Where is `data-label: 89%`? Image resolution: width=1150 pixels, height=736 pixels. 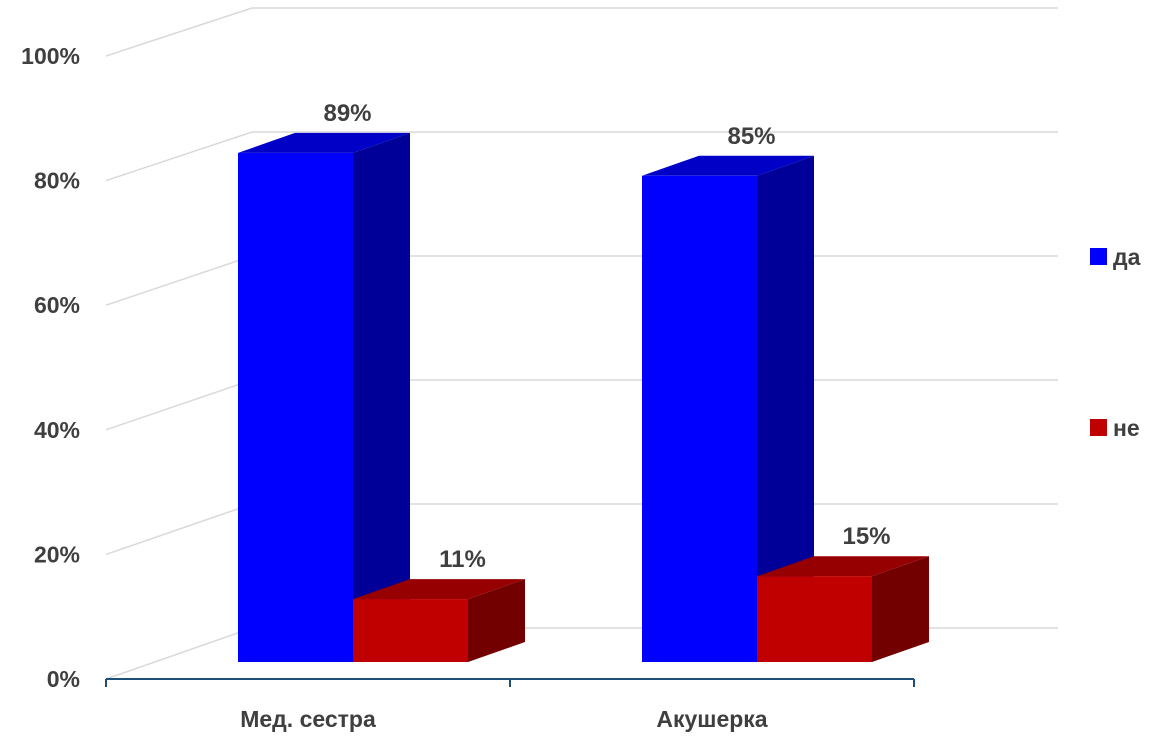
data-label: 89% is located at coordinates (347, 113).